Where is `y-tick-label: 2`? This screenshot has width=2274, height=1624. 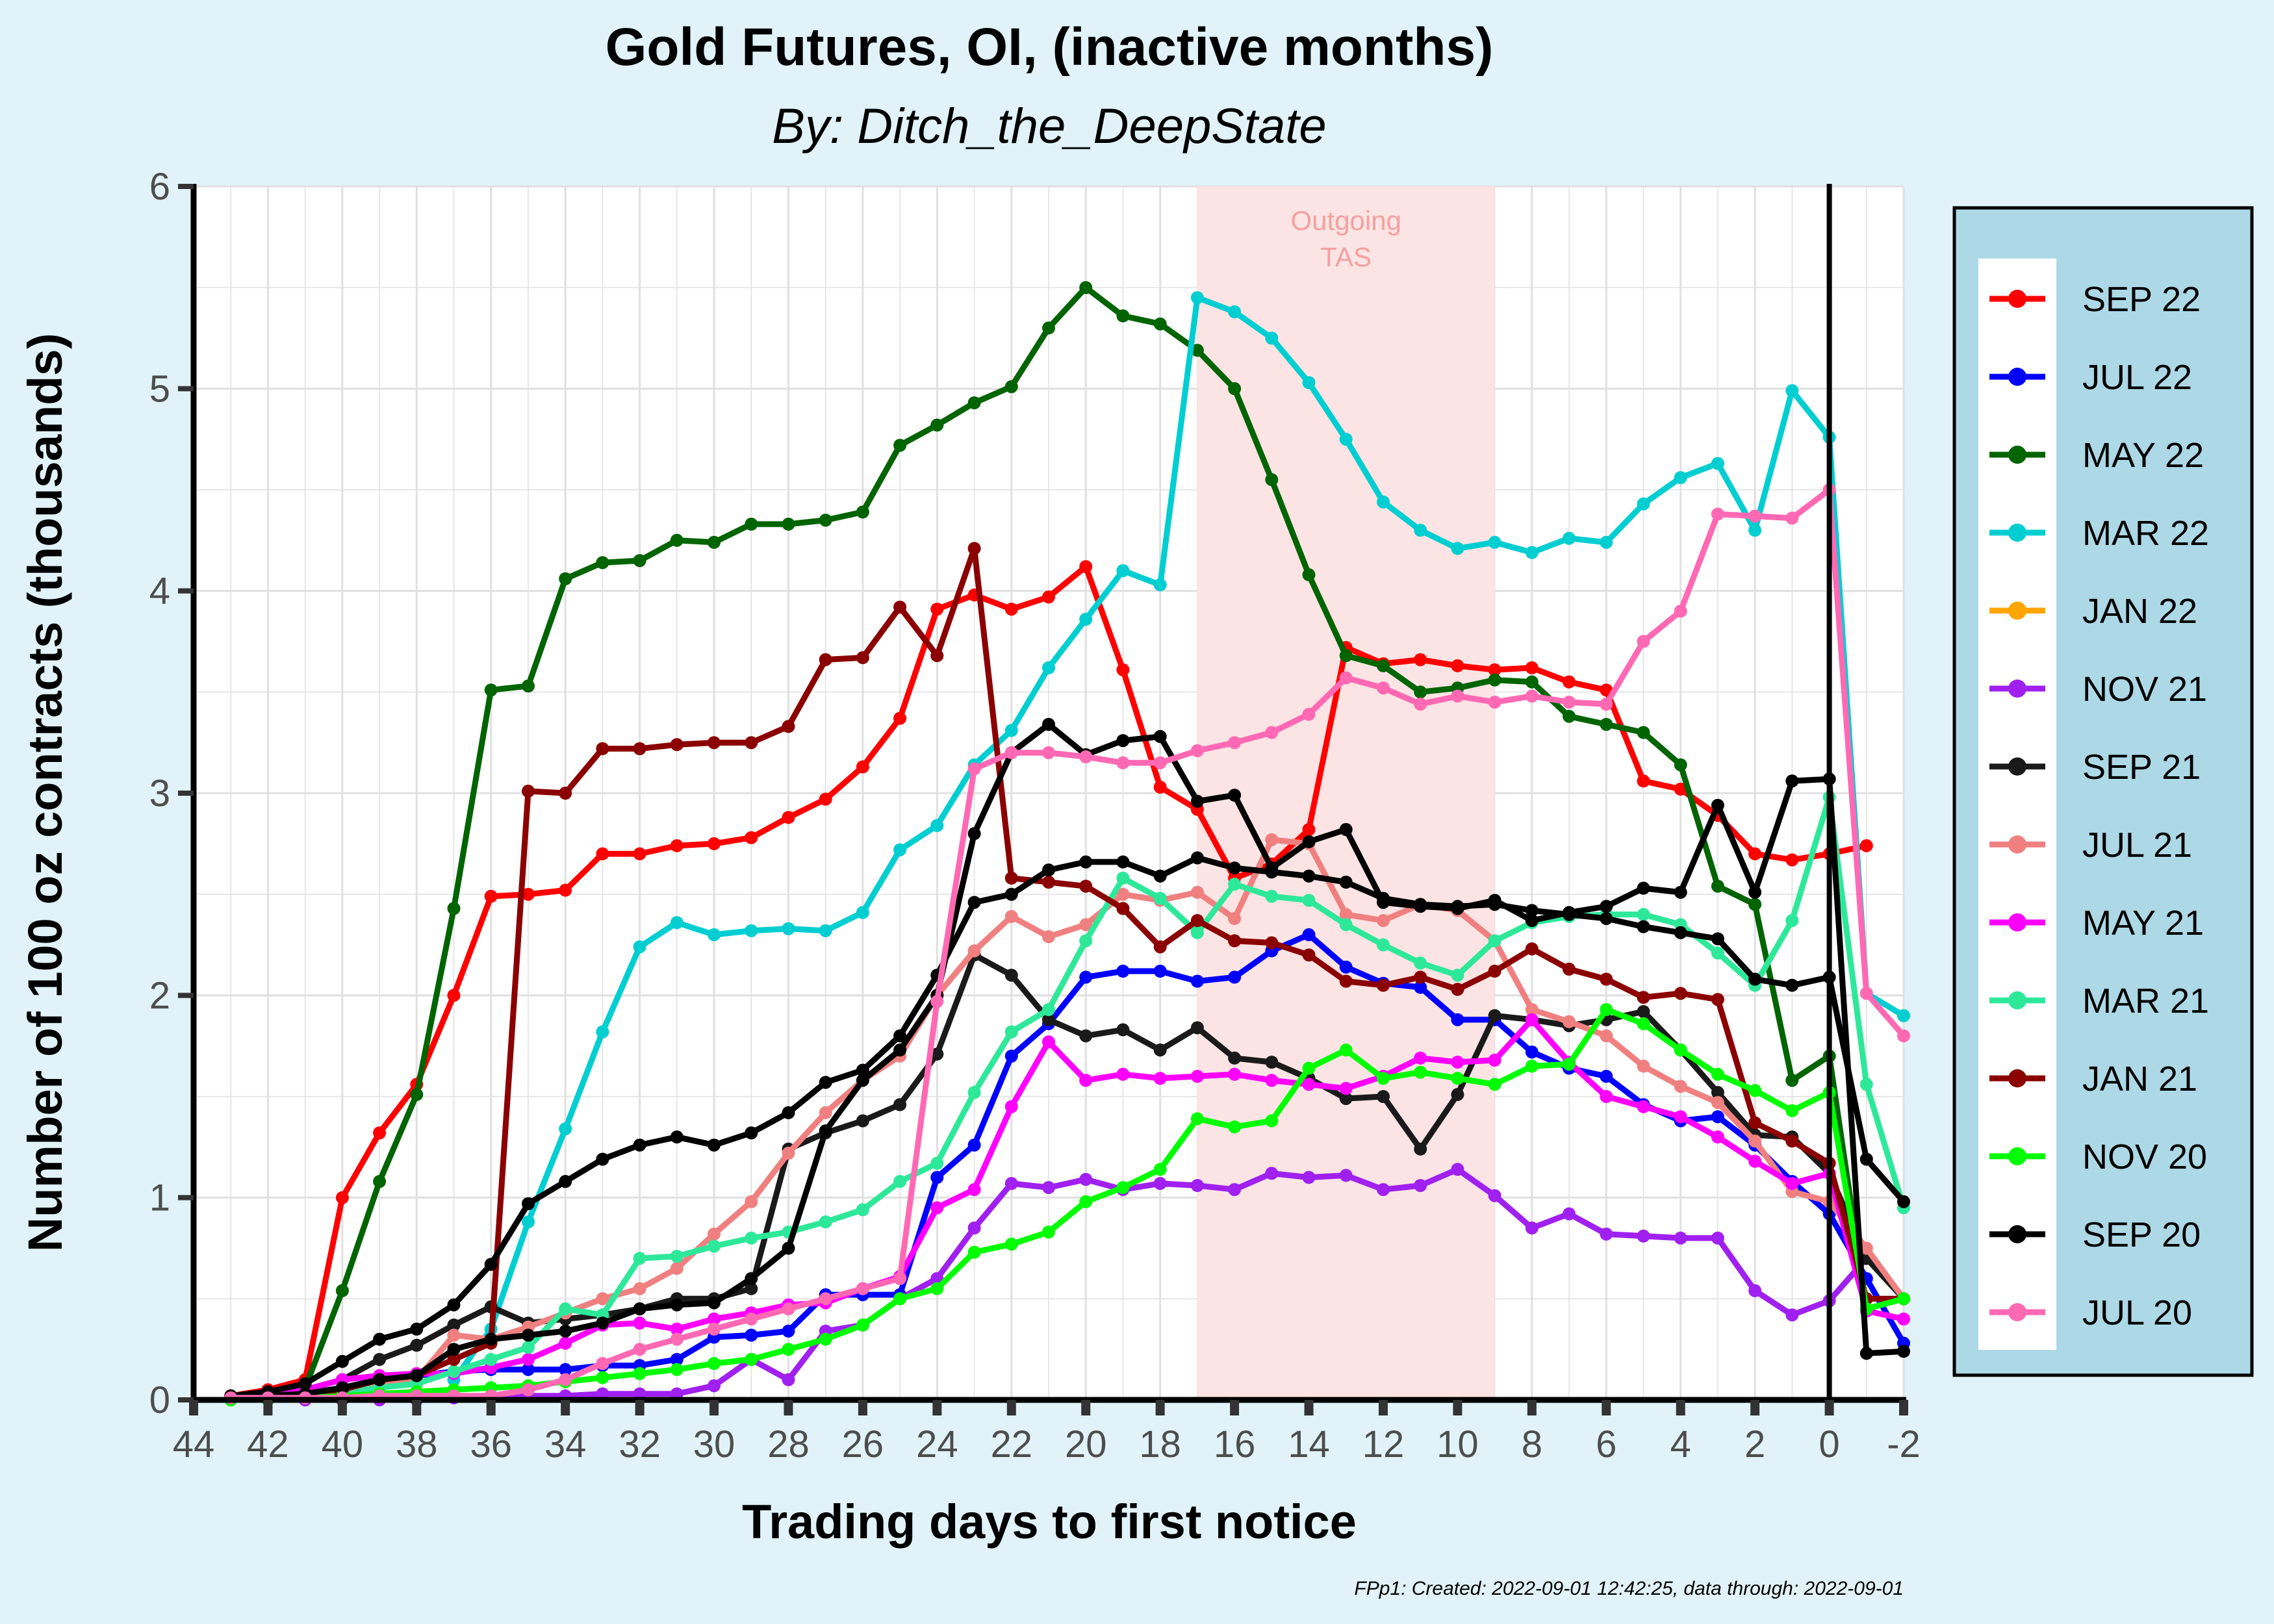 y-tick-label: 2 is located at coordinates (159, 995).